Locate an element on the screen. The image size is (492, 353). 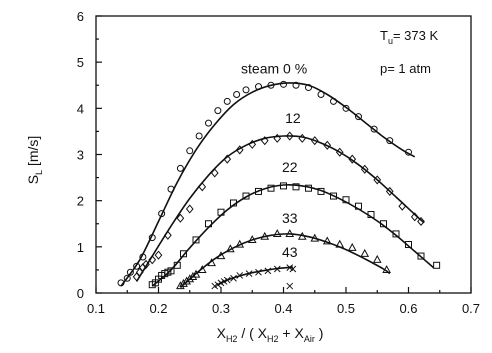
y-tick-label: 6 is located at coordinates (80, 16).